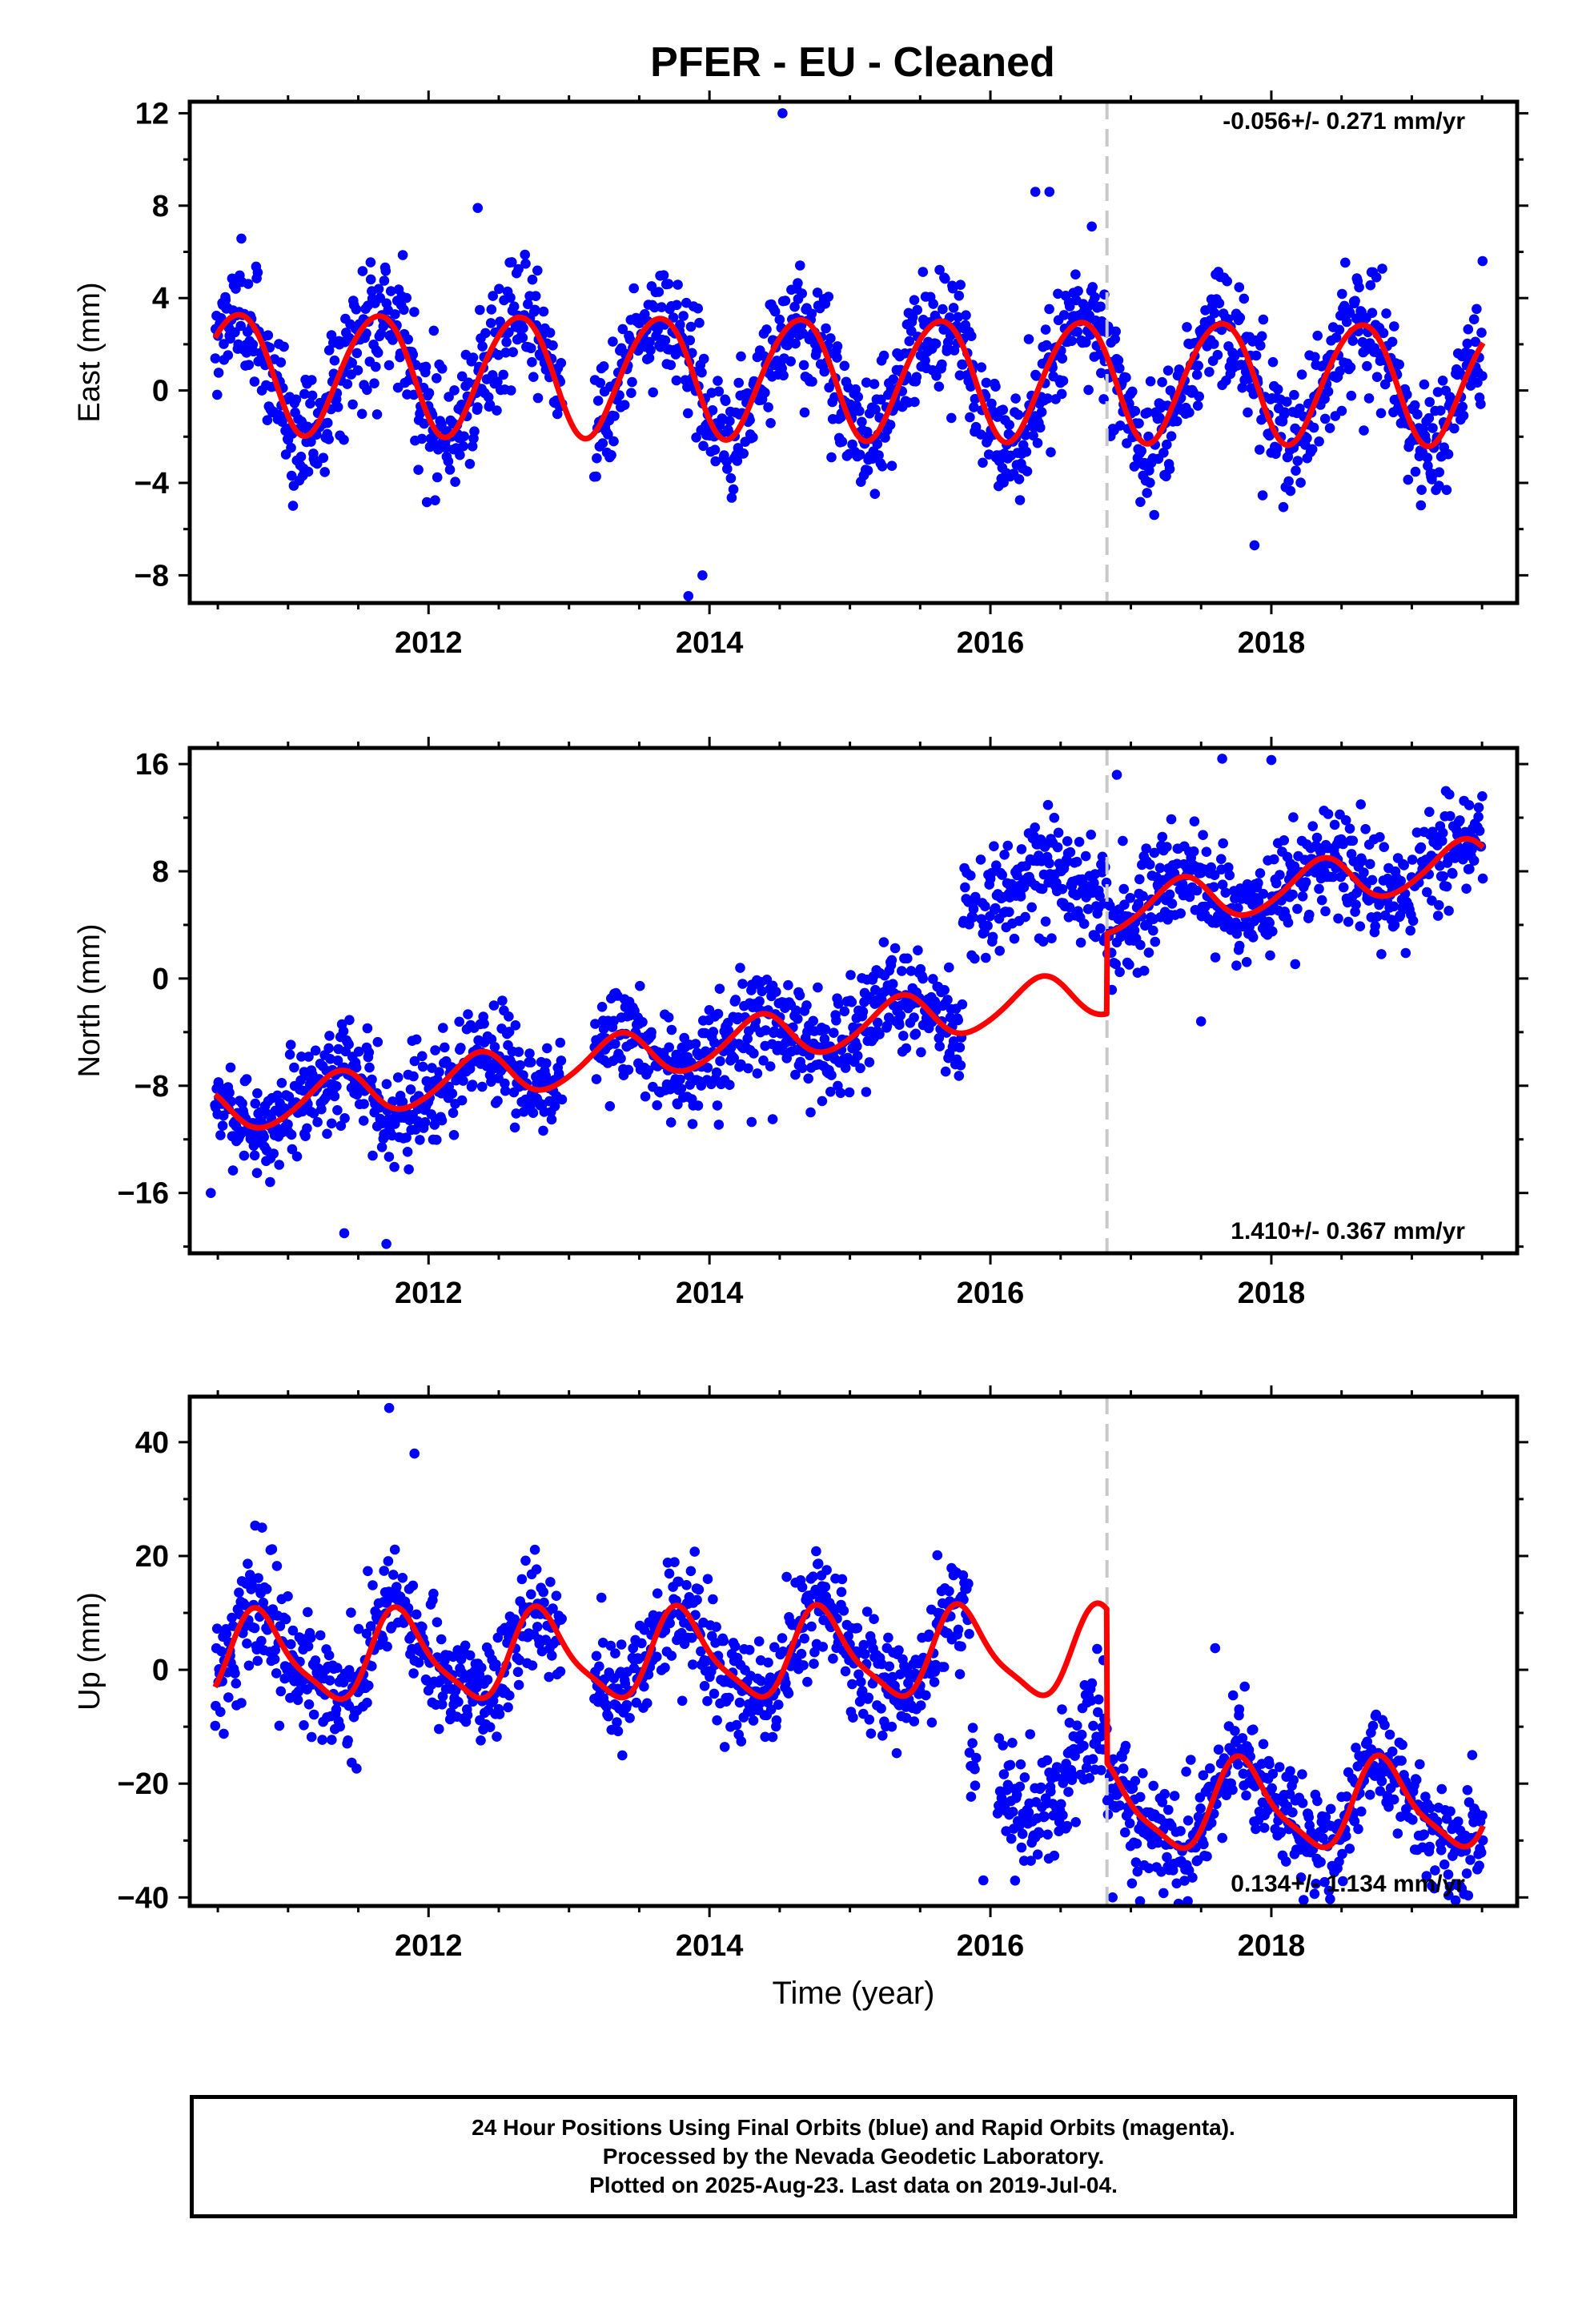  What do you see at coordinates (152, 1087) in the screenshot?
I see `y-tick-label: −8` at bounding box center [152, 1087].